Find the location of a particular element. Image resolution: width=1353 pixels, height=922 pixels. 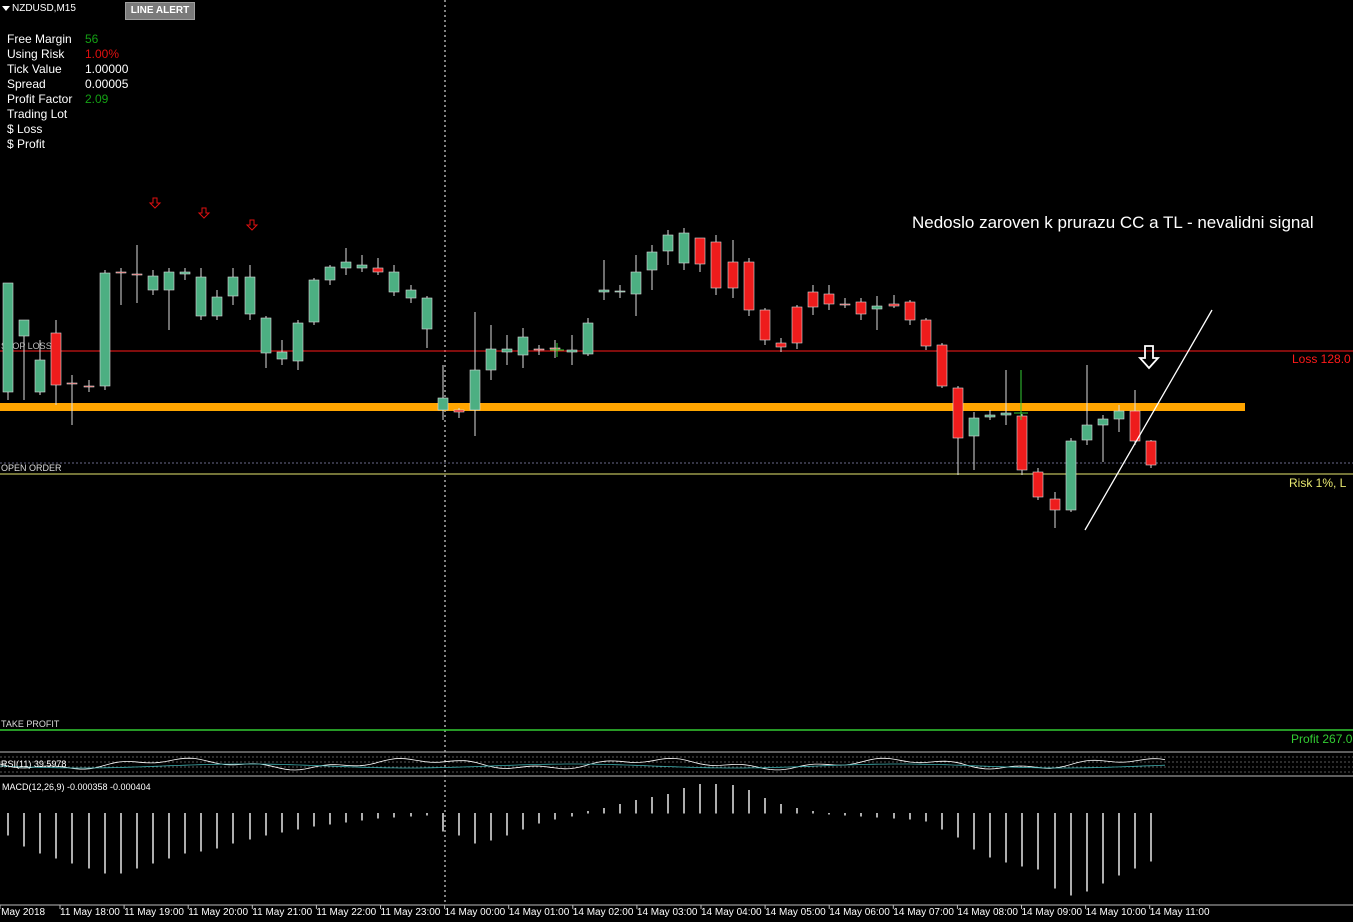

time-tick-label: 11 May 18:00 is located at coordinates (90, 912).